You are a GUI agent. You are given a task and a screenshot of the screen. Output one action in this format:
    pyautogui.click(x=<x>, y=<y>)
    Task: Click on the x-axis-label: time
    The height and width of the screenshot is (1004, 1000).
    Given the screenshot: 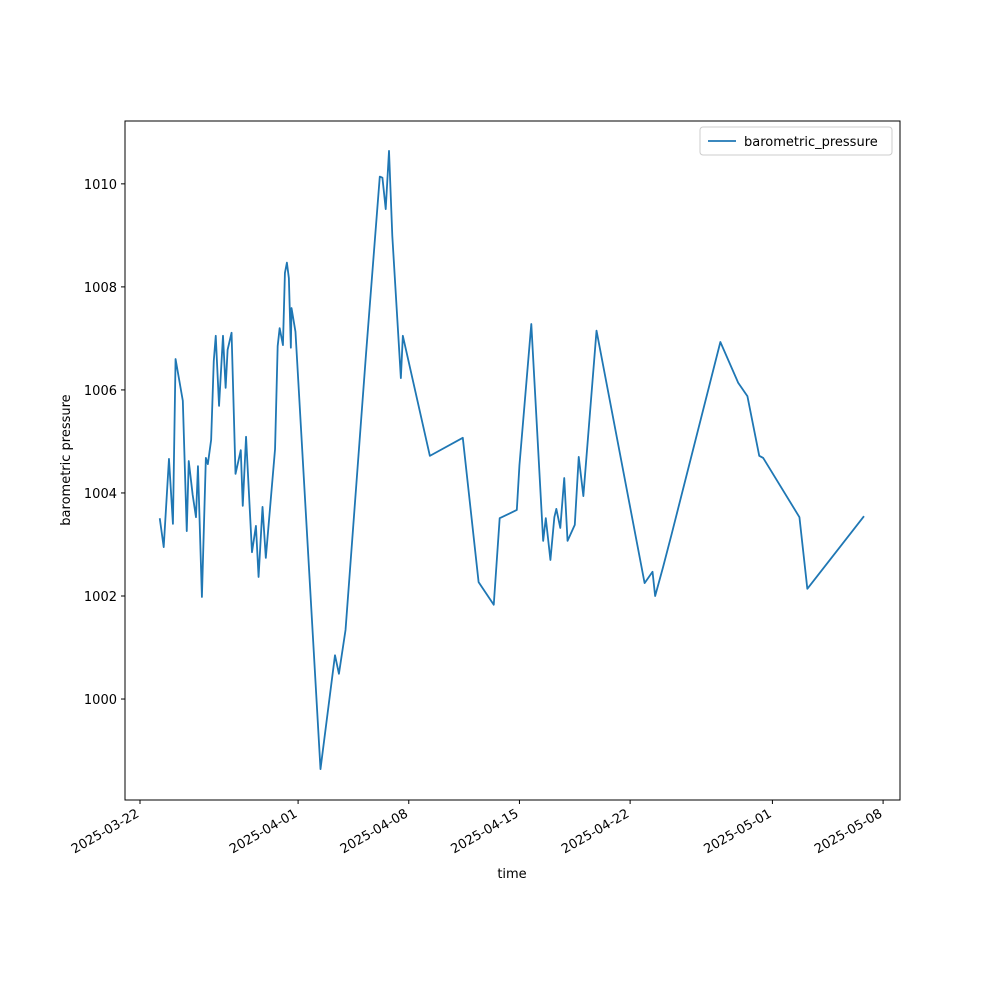 What is the action you would take?
    pyautogui.click(x=511, y=874)
    